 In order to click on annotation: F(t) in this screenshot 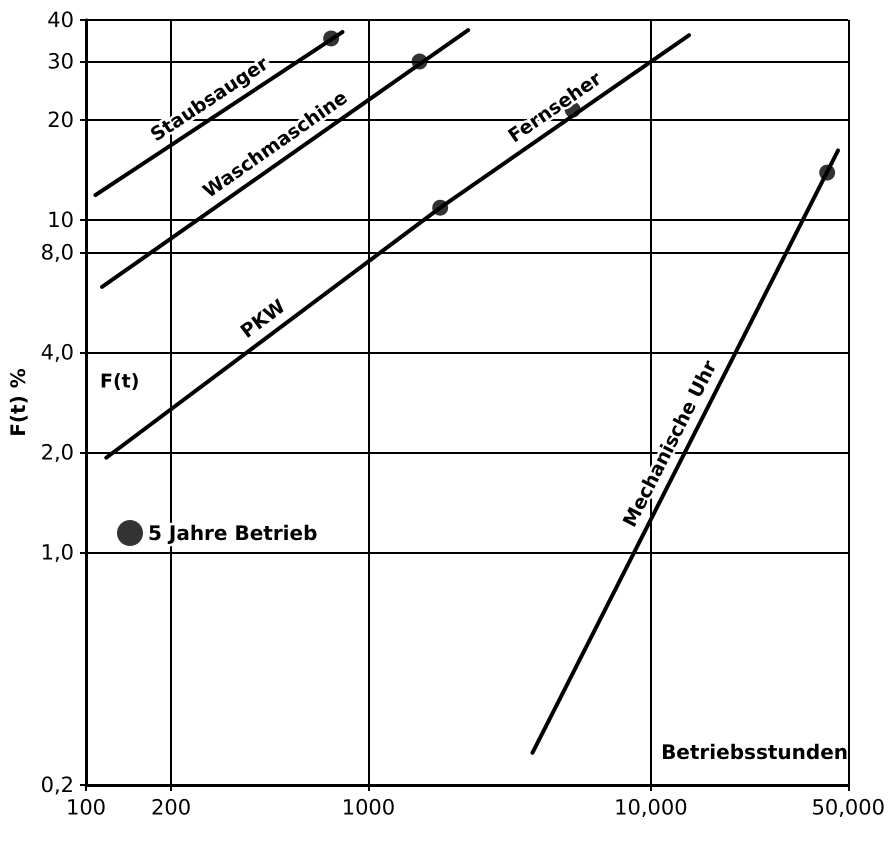, I will do `click(120, 381)`.